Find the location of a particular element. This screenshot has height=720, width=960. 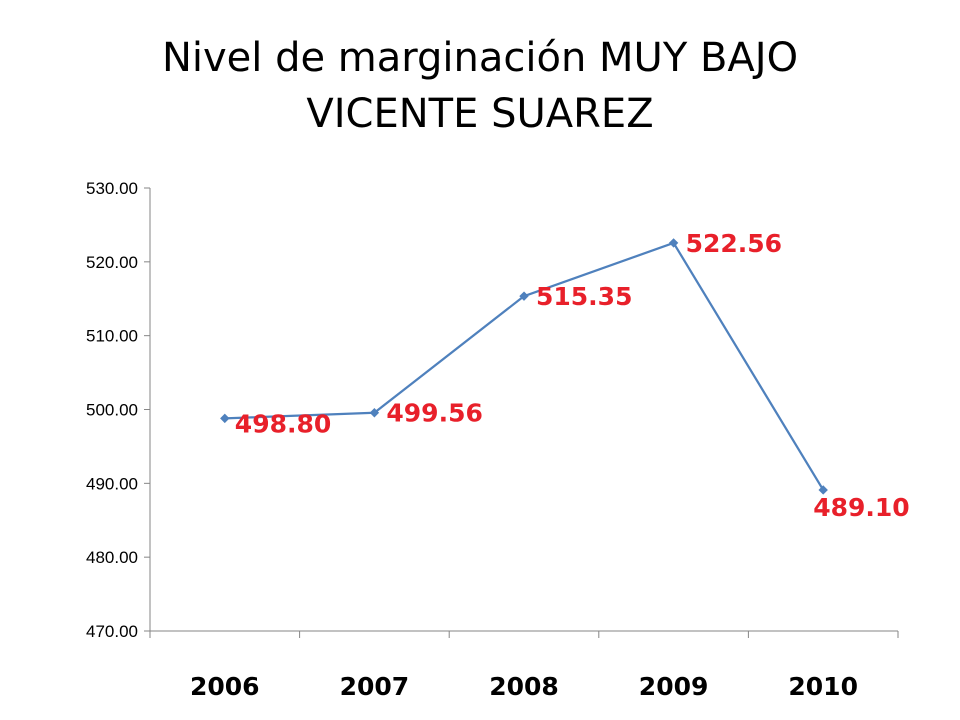

data-label: 498.80 is located at coordinates (283, 423).